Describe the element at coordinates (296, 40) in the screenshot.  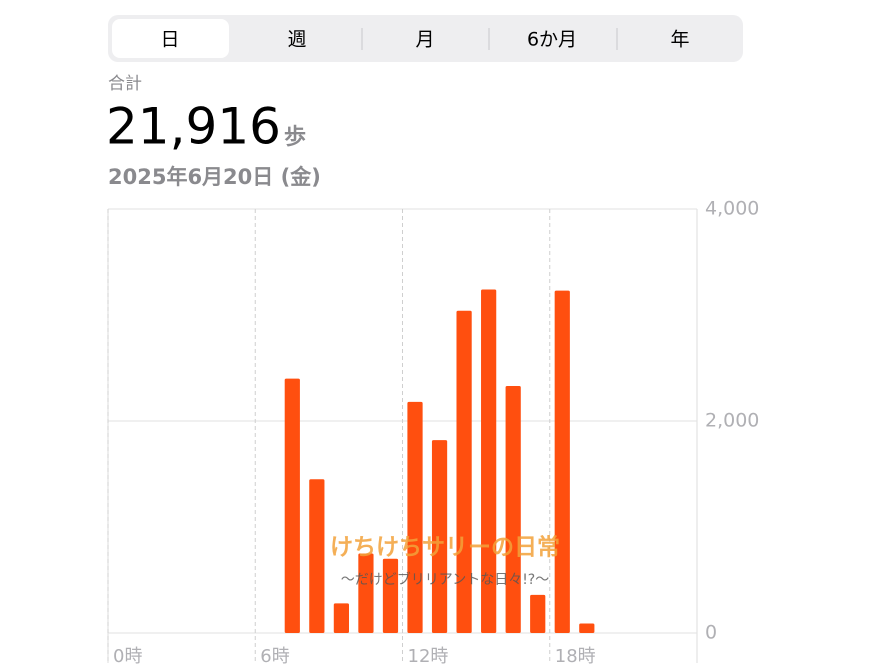
I see `tab: 週` at that location.